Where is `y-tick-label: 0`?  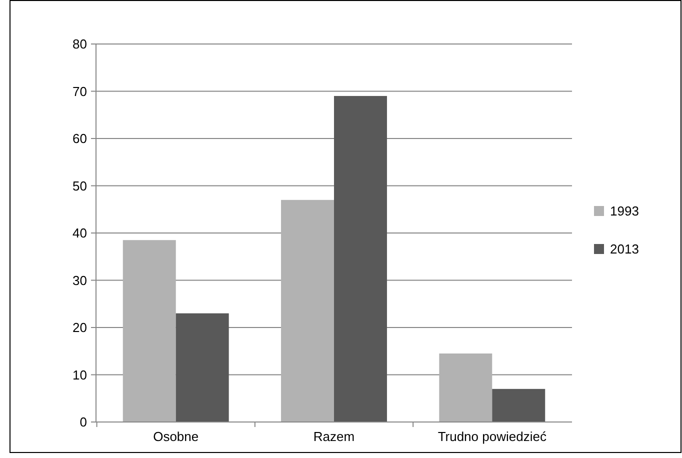
y-tick-label: 0 is located at coordinates (83, 422).